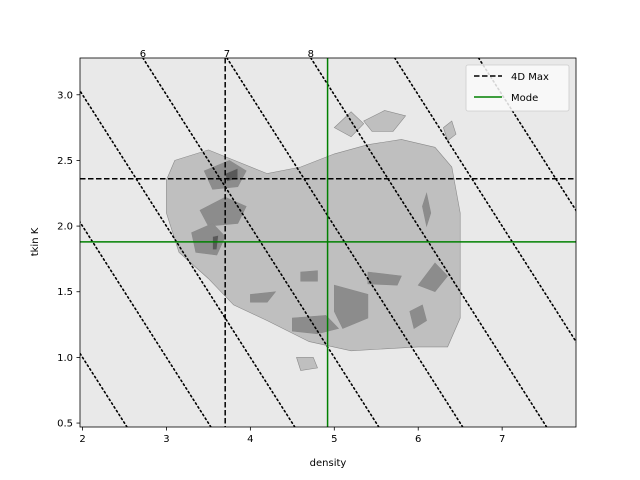 This screenshot has height=480, width=640. Describe the element at coordinates (530, 77) in the screenshot. I see `legend-4d-max-label: 4D Max` at that location.